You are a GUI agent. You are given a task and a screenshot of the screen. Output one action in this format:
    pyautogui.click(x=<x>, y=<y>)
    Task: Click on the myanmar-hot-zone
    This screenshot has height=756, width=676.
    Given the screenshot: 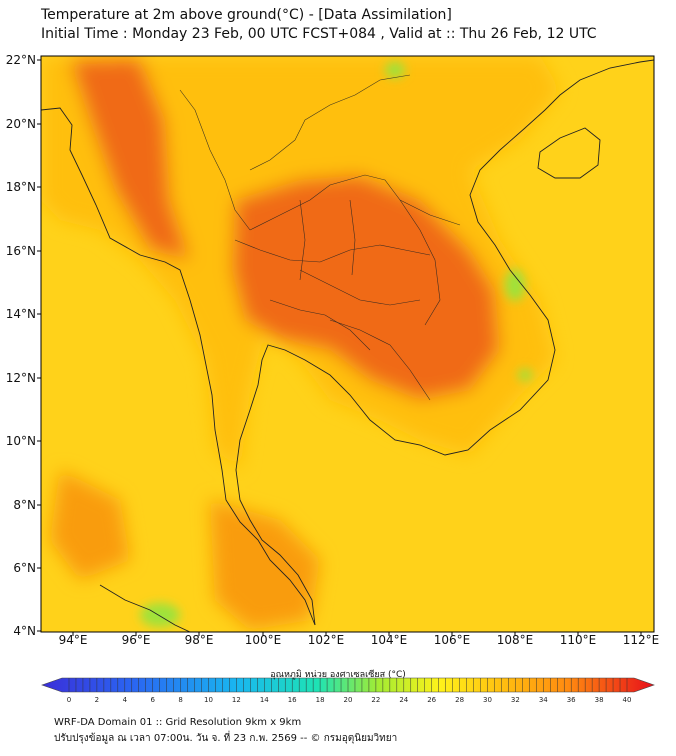 What is the action you would take?
    pyautogui.click(x=130, y=159)
    